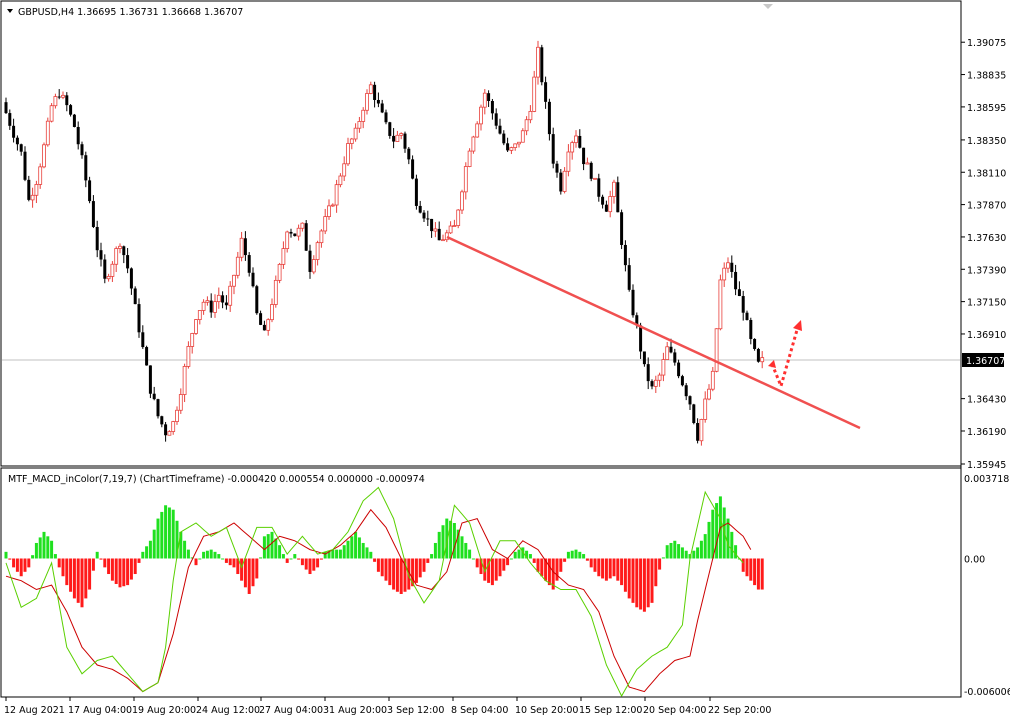 This screenshot has width=1010, height=722. Describe the element at coordinates (415, 710) in the screenshot. I see `time-tick-label: 3 Sep 12:00` at that location.